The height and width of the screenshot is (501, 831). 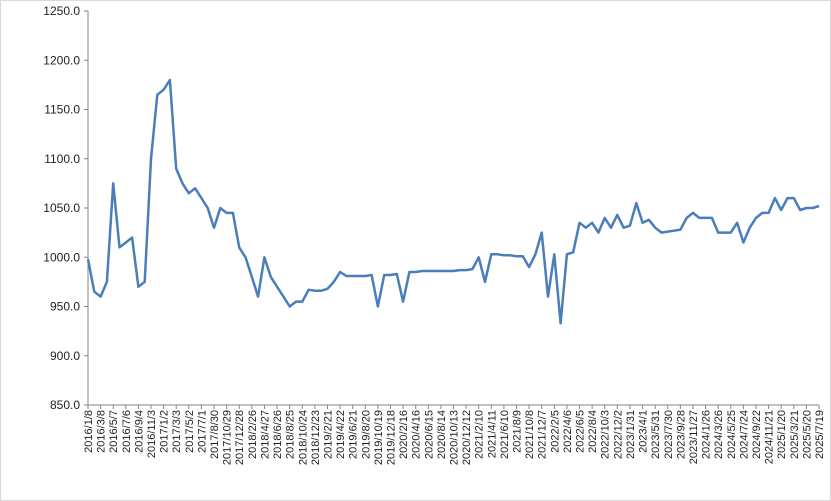 What do you see at coordinates (278, 434) in the screenshot?
I see `x-tick-label: 2018/6/26` at bounding box center [278, 434].